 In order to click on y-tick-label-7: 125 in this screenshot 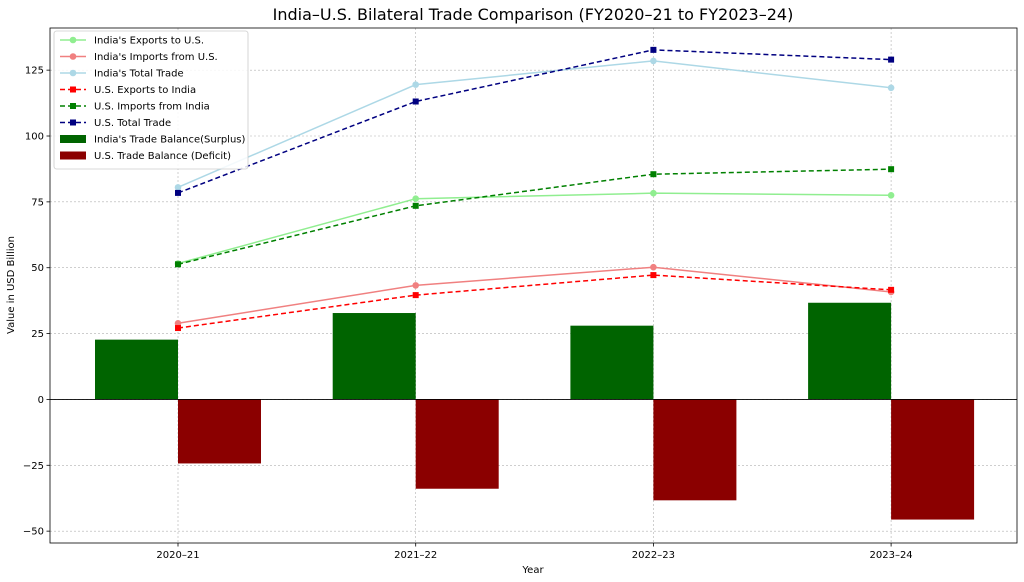, I will do `click(34, 71)`.